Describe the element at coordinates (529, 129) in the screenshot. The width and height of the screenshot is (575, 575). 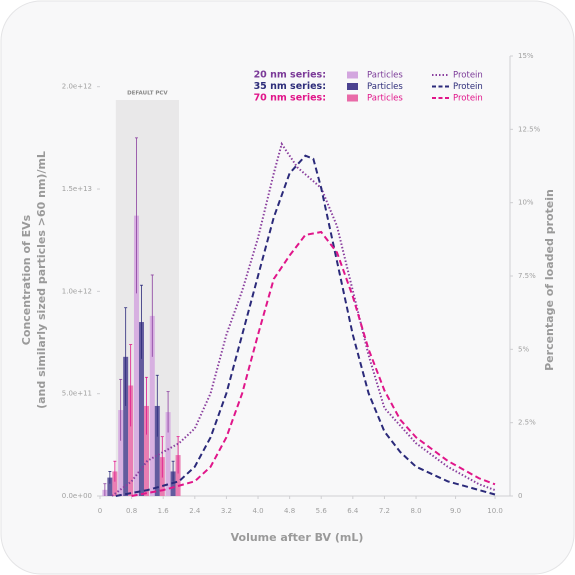
I see `y2-tick-label: 12.5%` at that location.